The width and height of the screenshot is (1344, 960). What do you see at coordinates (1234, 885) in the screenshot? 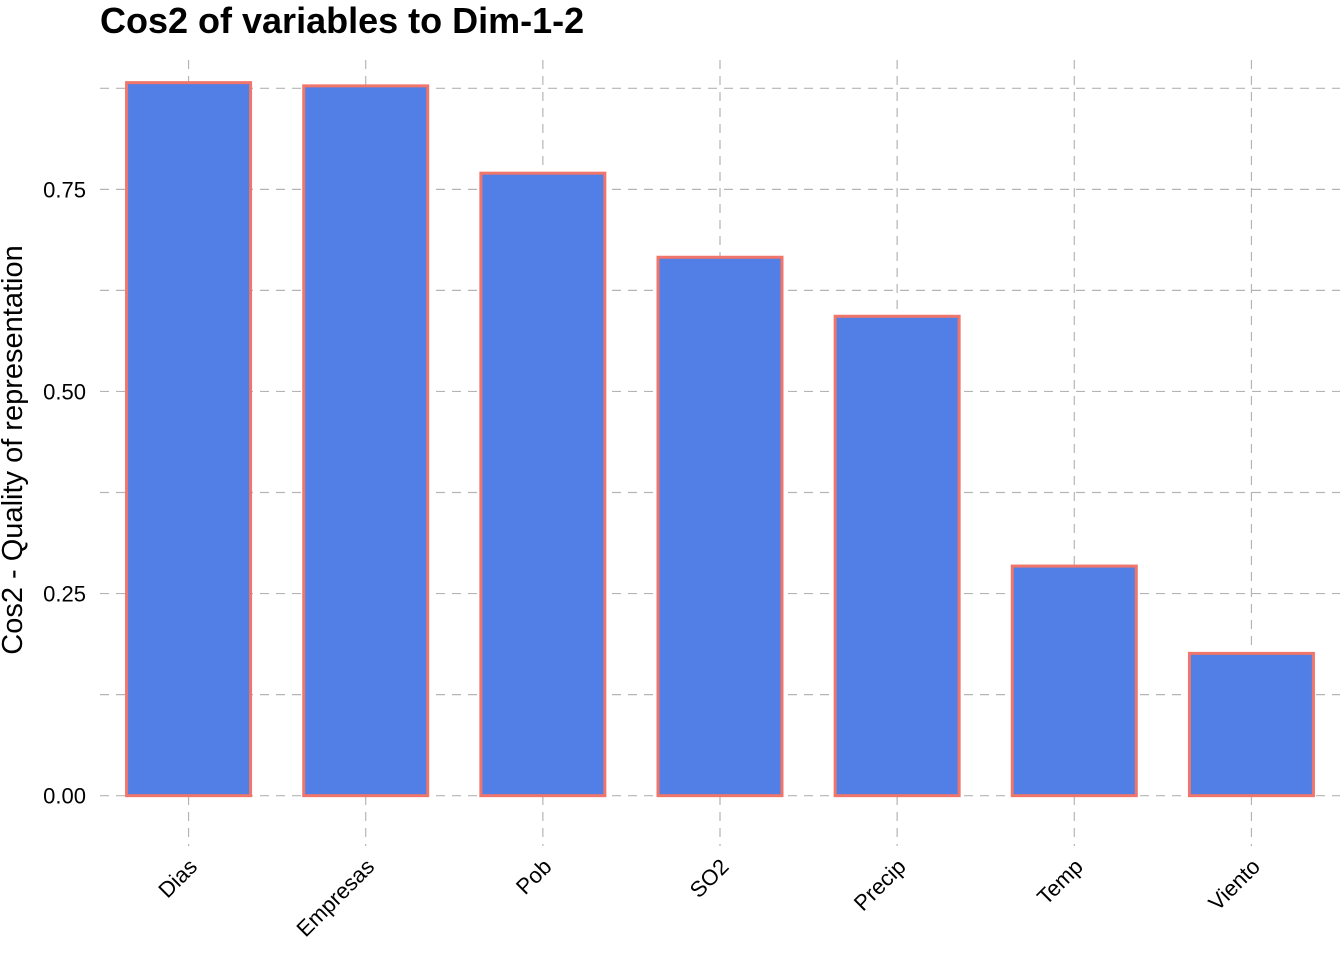
I see `x-tick-label: Viento` at bounding box center [1234, 885].